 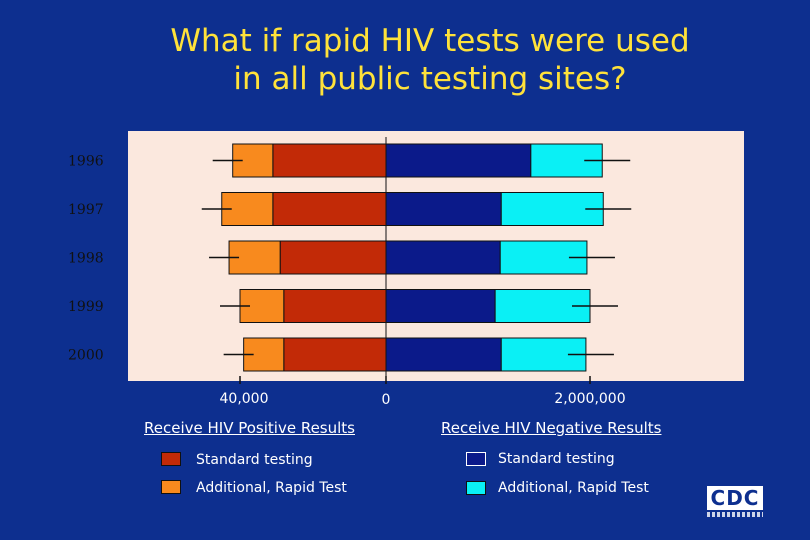 I want to click on bar-1999-positive-rapid, so click(x=262, y=306).